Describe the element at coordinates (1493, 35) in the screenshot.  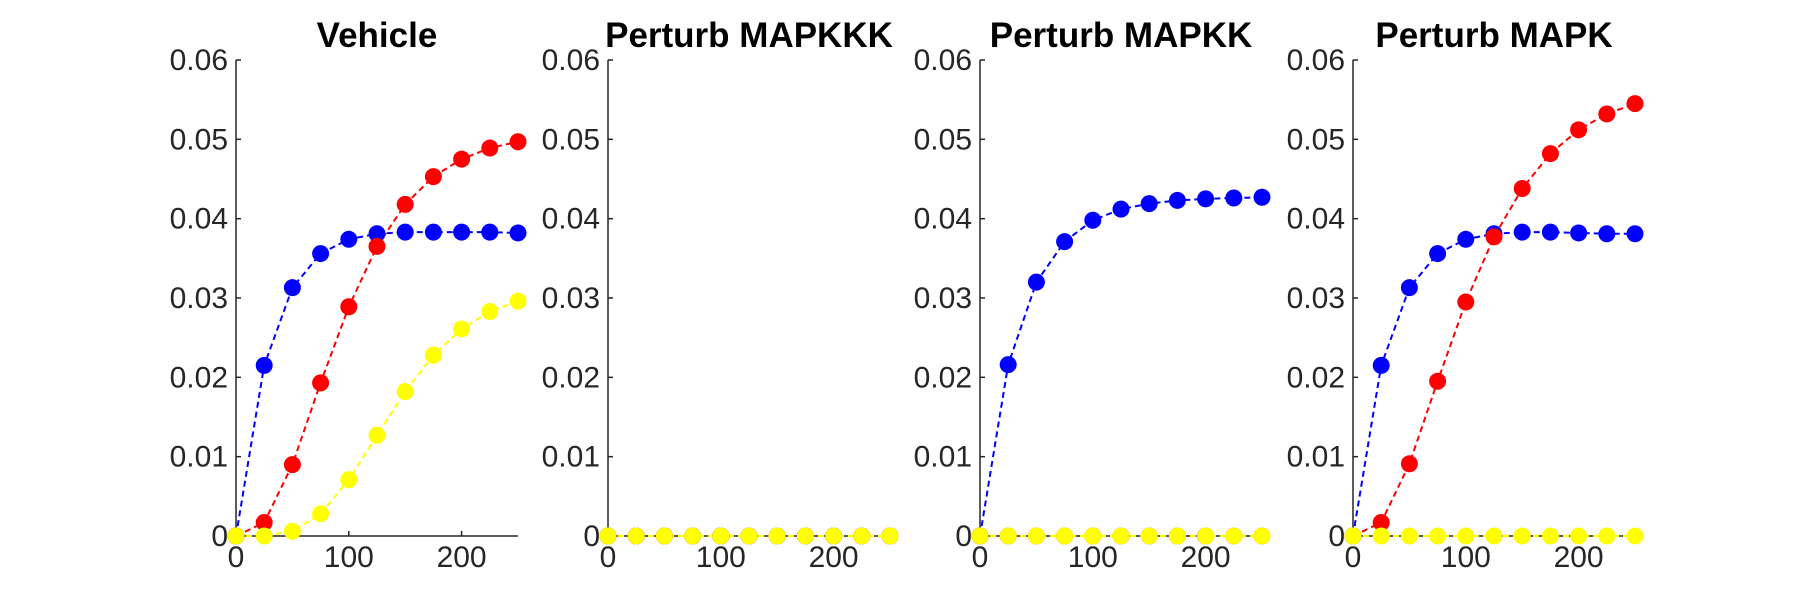
I see `panel-title: Perturb MAPK` at that location.